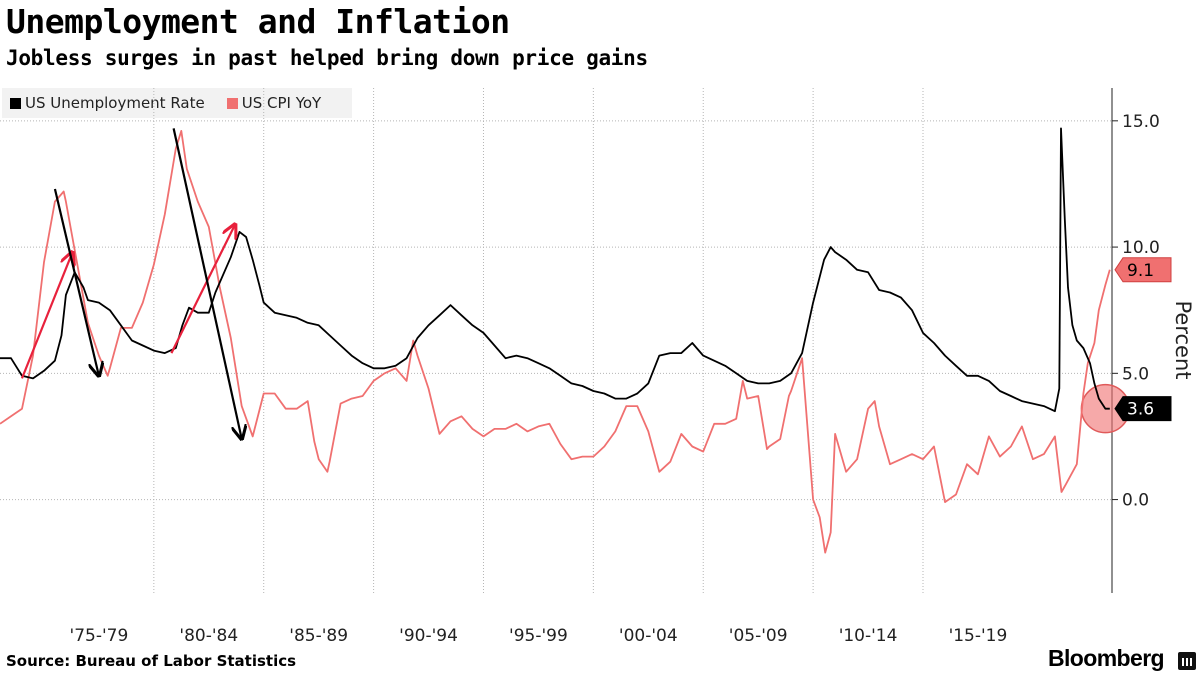 The height and width of the screenshot is (675, 1200). Describe the element at coordinates (99, 636) in the screenshot. I see `x-tick-label: '75-'79` at that location.